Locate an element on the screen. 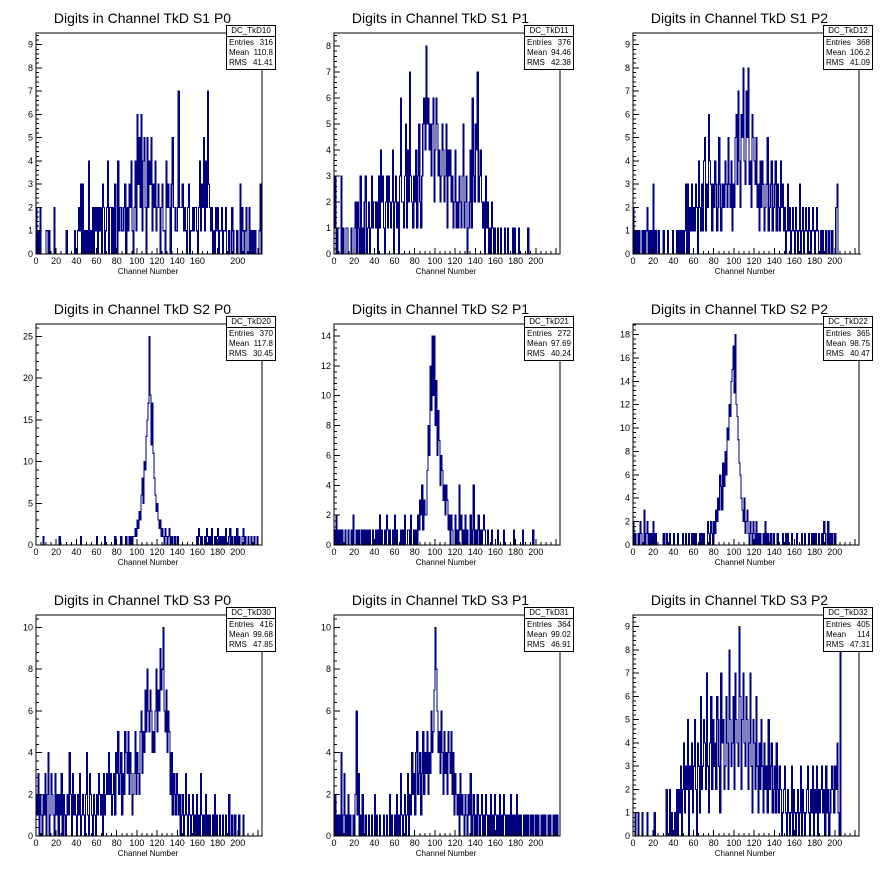 This screenshot has width=896, height=872. stats-rms-label: RMS is located at coordinates (835, 62).